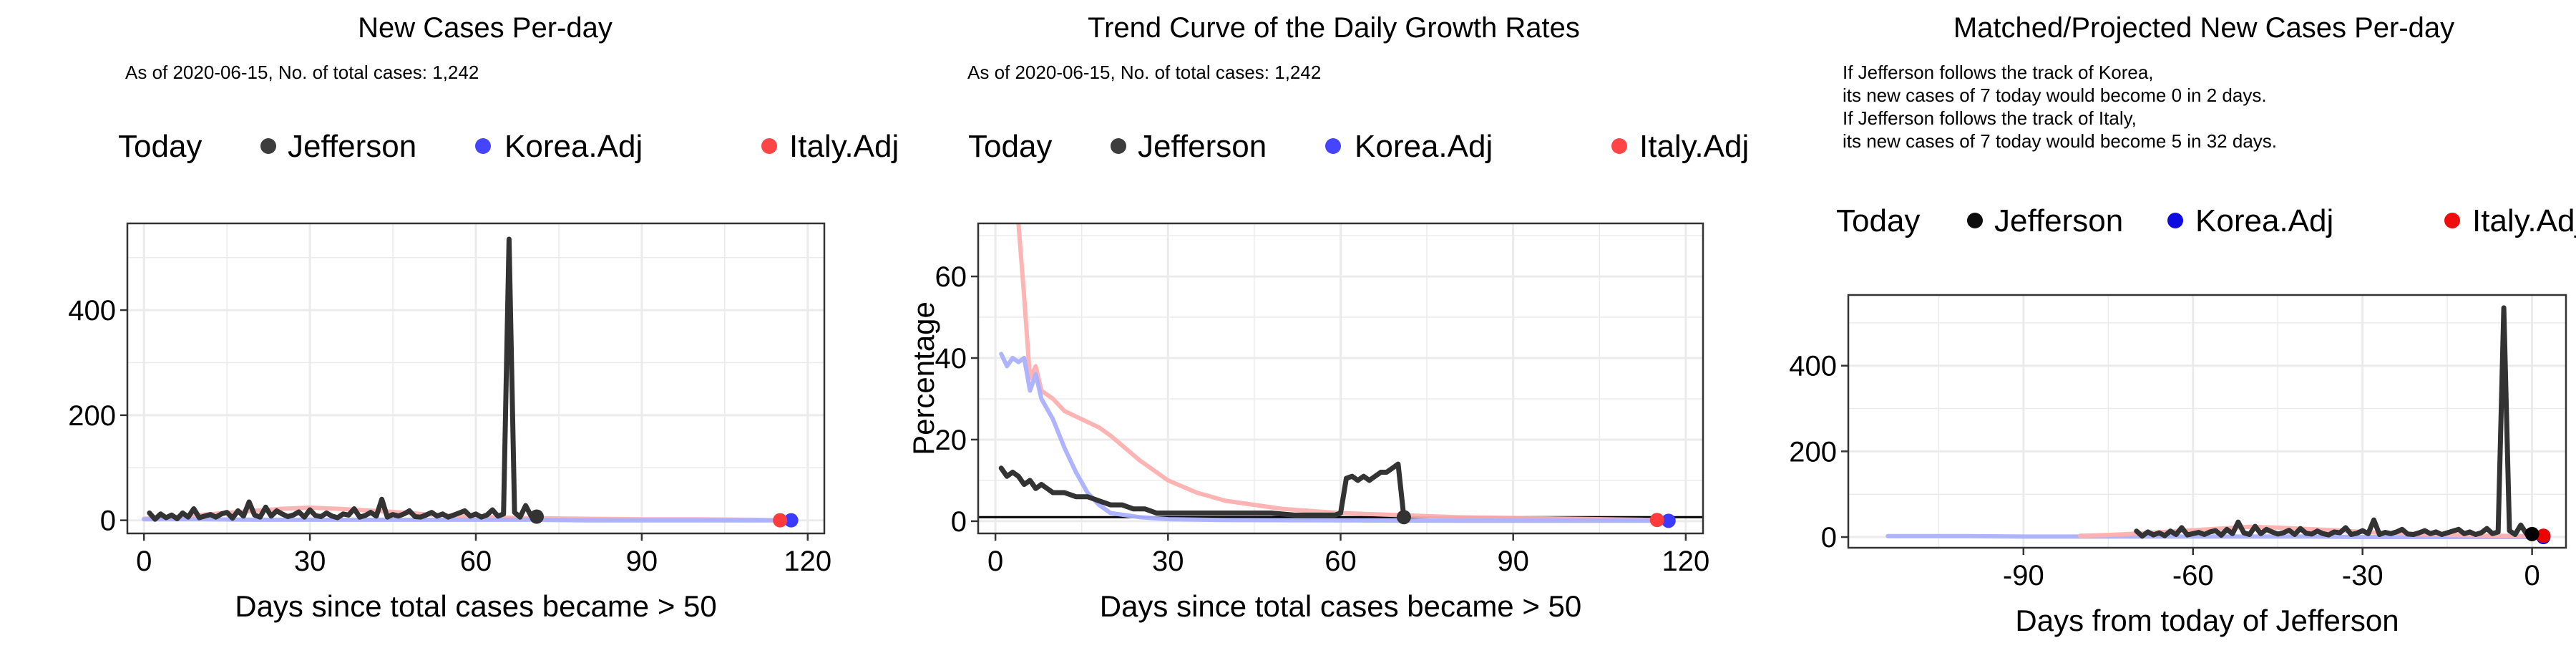  What do you see at coordinates (1998, 73) in the screenshot?
I see `chart-note: If Jefferson follows the track of Korea,` at bounding box center [1998, 73].